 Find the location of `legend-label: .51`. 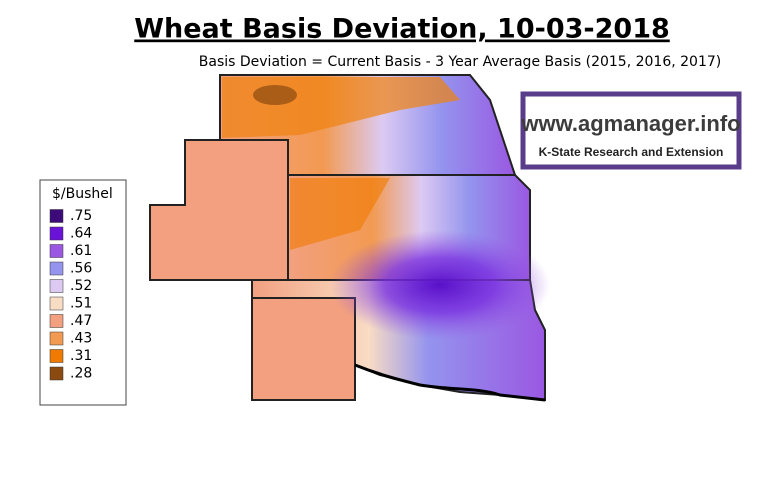

legend-label: .51 is located at coordinates (81, 304).